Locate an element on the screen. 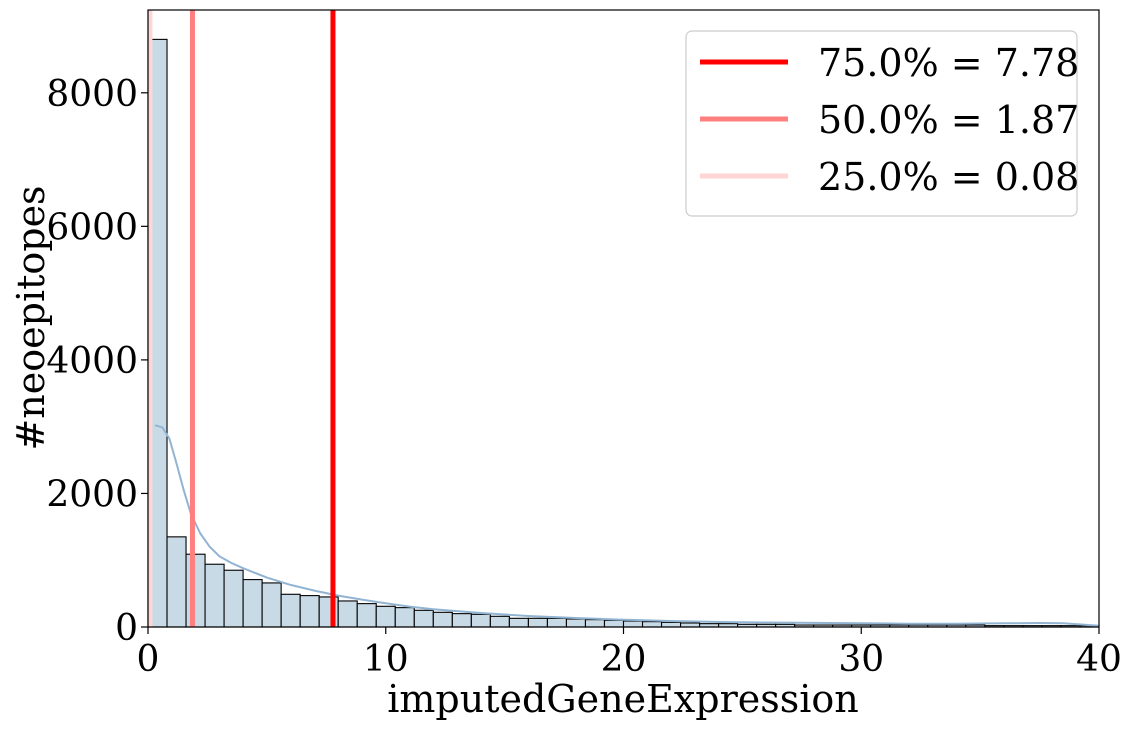 The image size is (1130, 729). y-tick-label: 0 is located at coordinates (126, 628).